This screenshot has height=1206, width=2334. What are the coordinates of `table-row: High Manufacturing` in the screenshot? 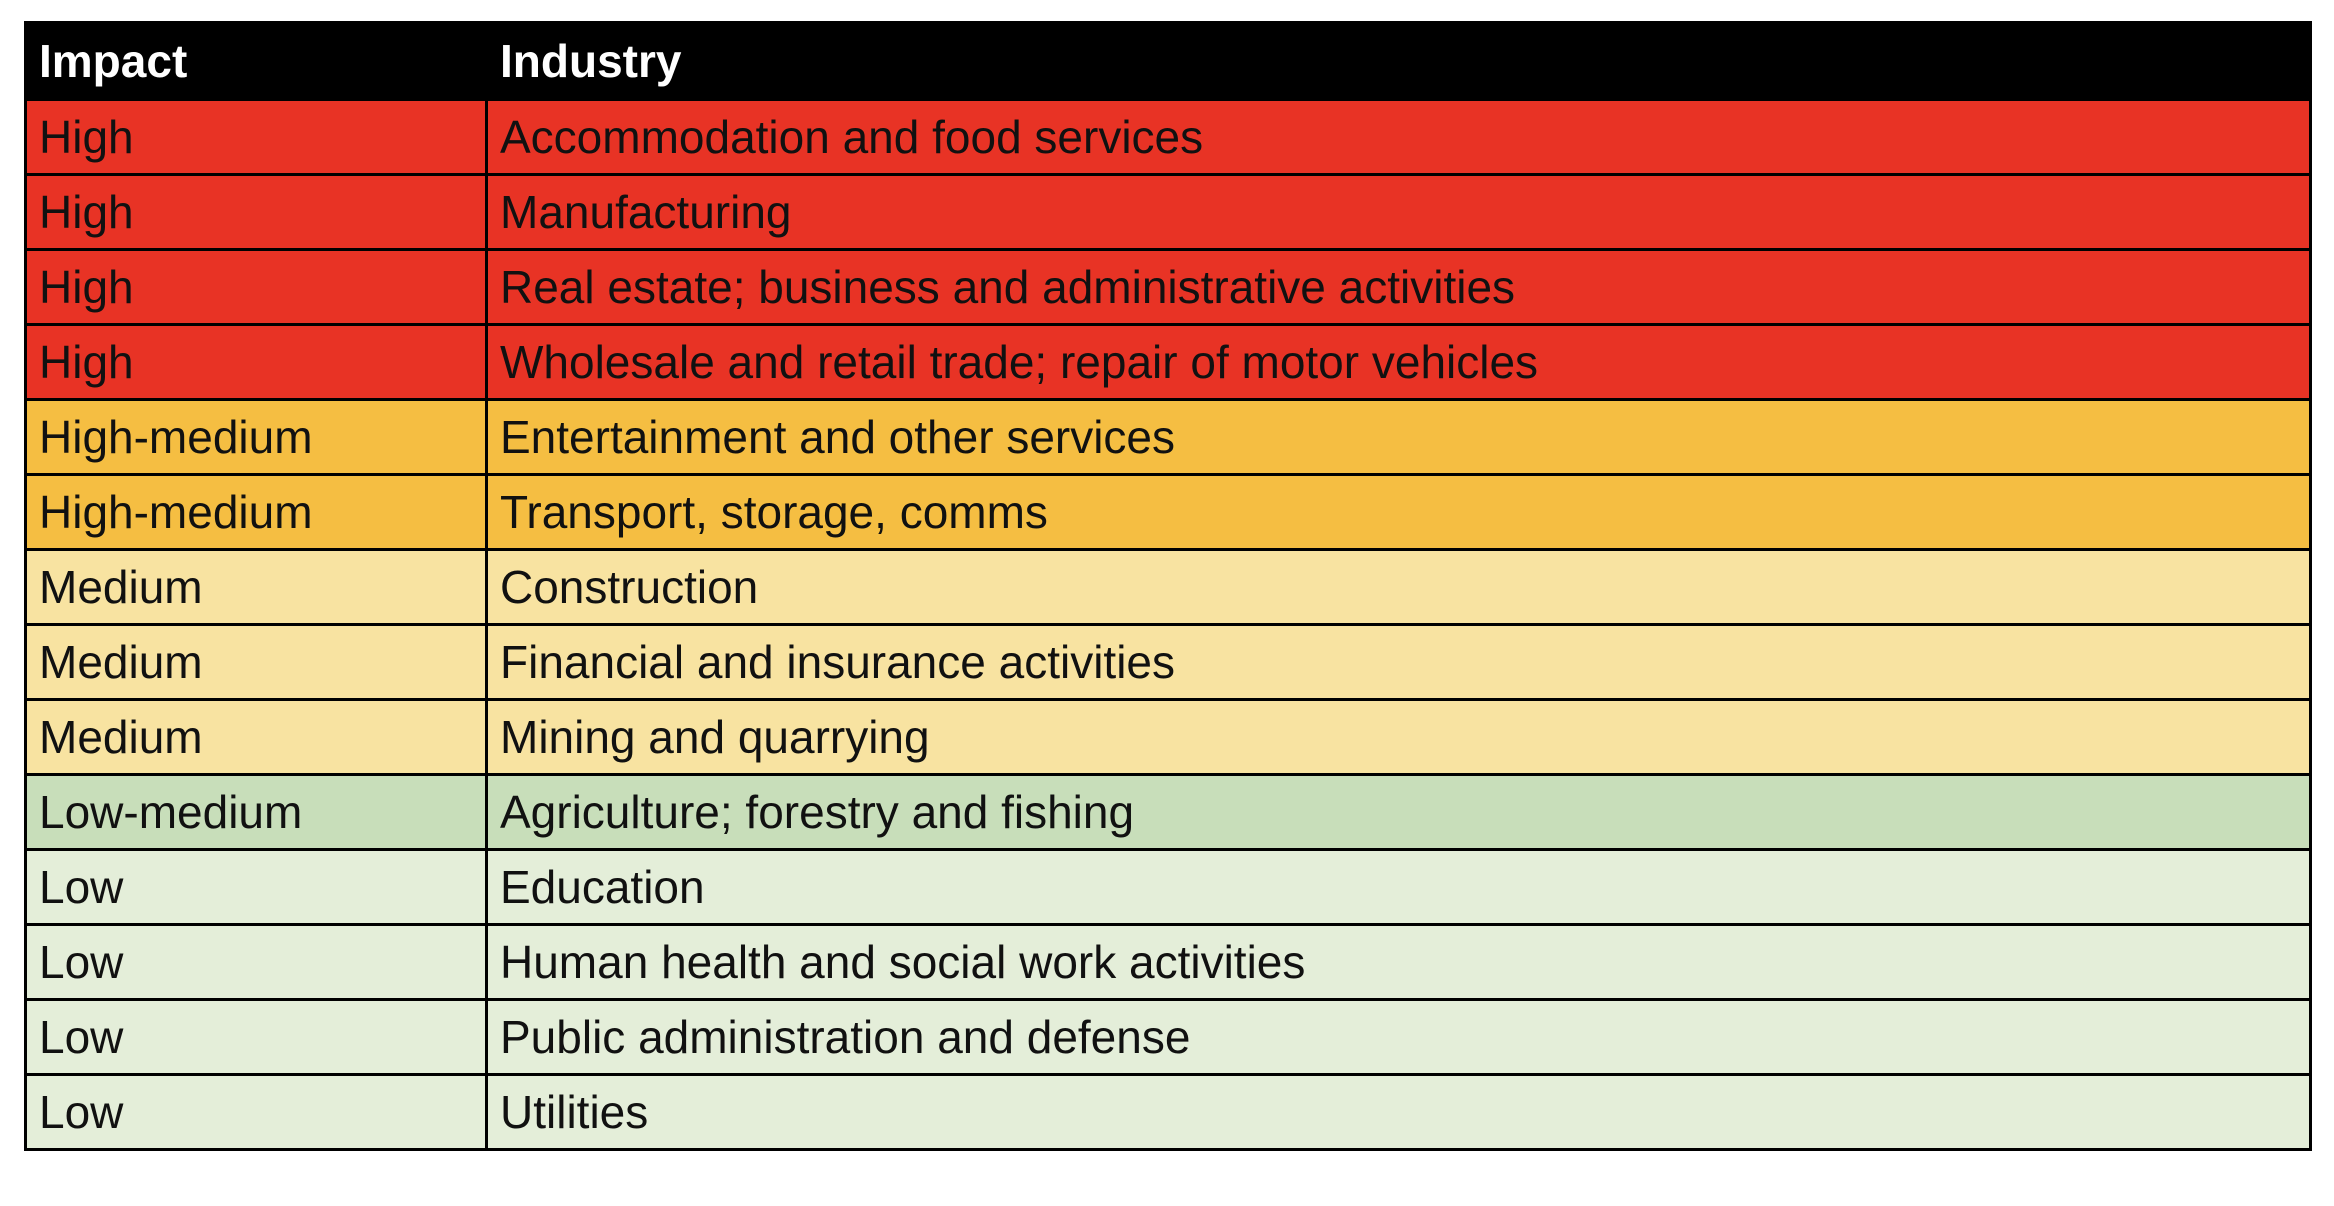 It's located at (1168, 212).